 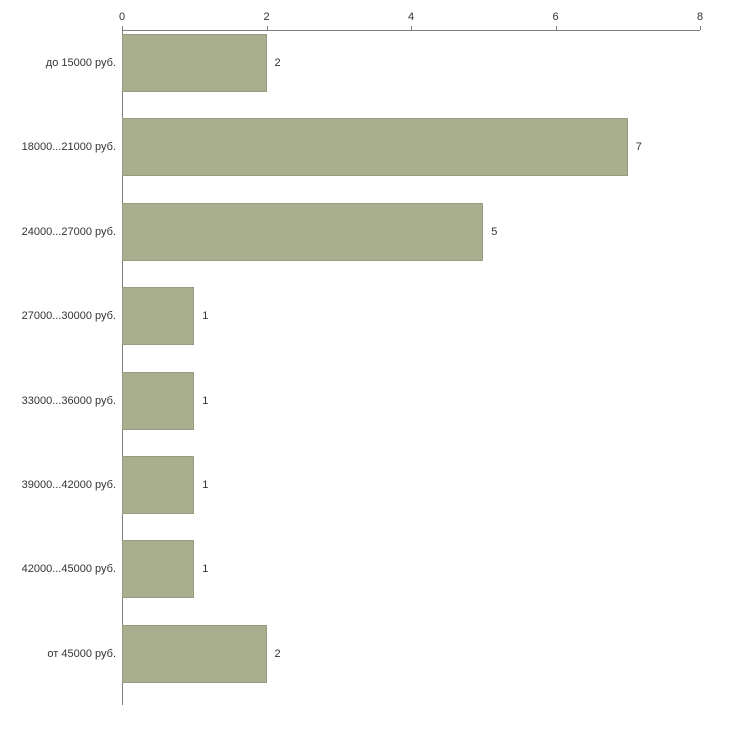 I want to click on value-label: 5, so click(x=494, y=231).